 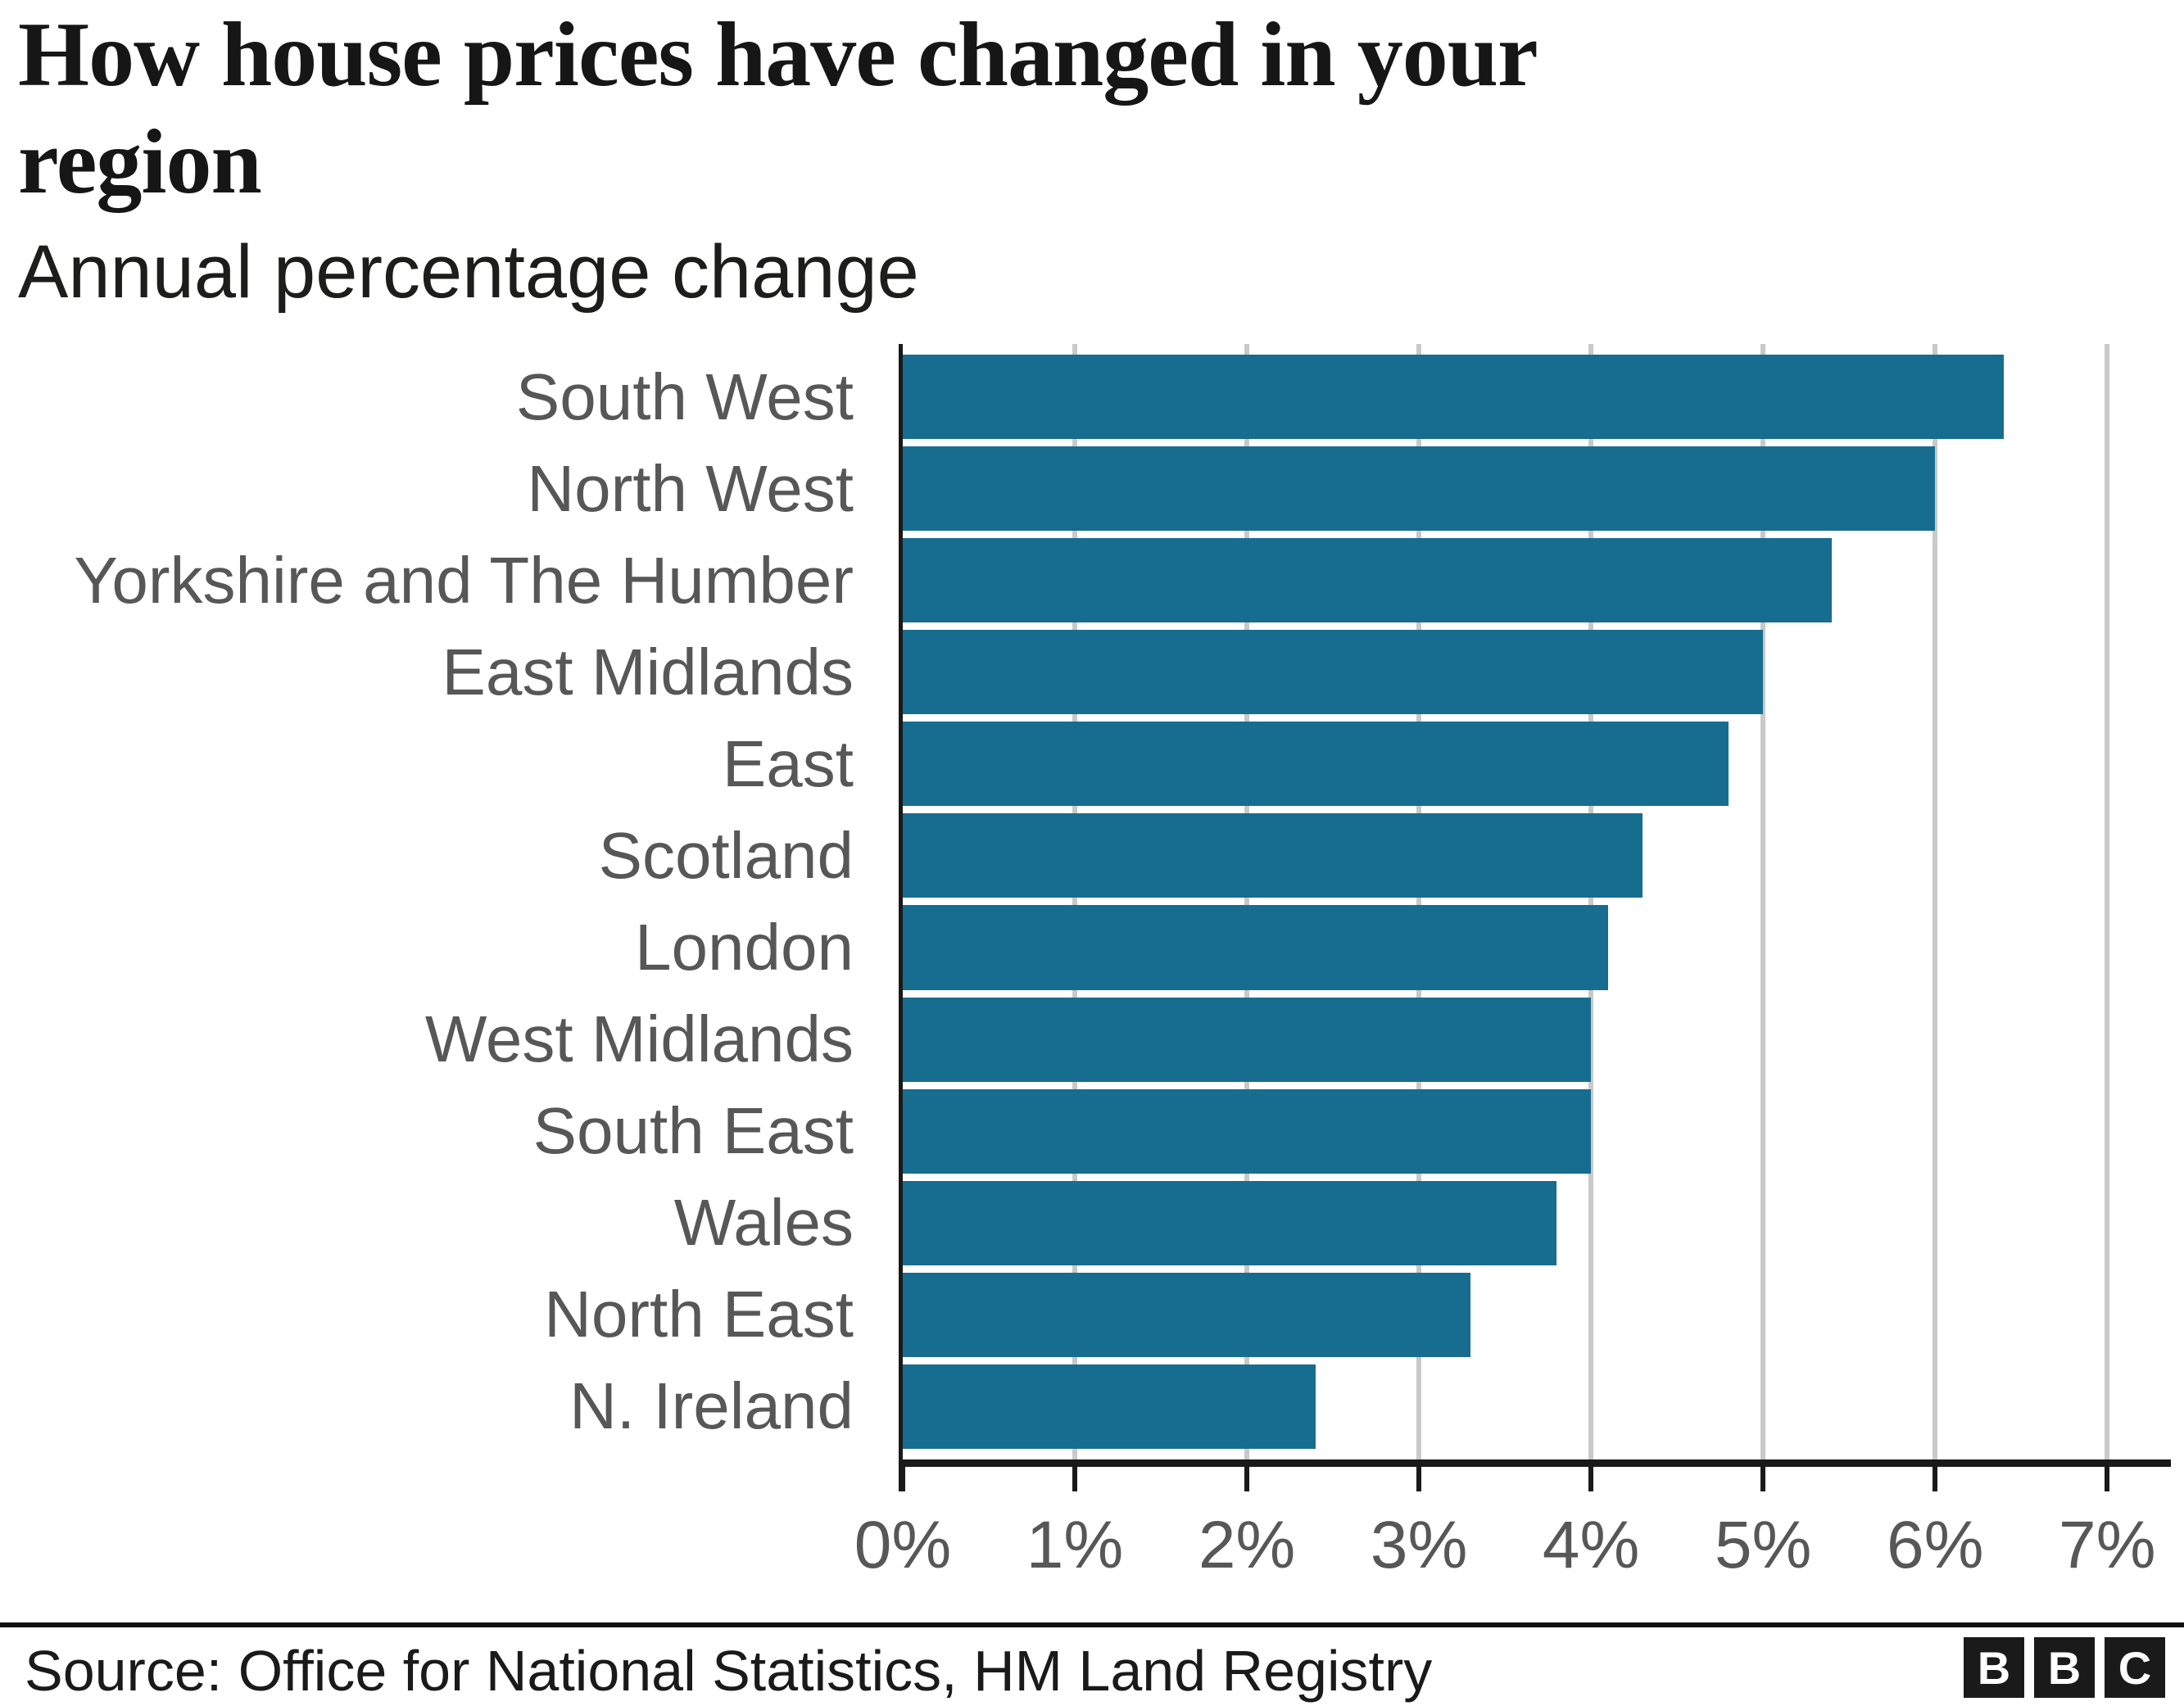 I want to click on y-axis-line, so click(x=901, y=917).